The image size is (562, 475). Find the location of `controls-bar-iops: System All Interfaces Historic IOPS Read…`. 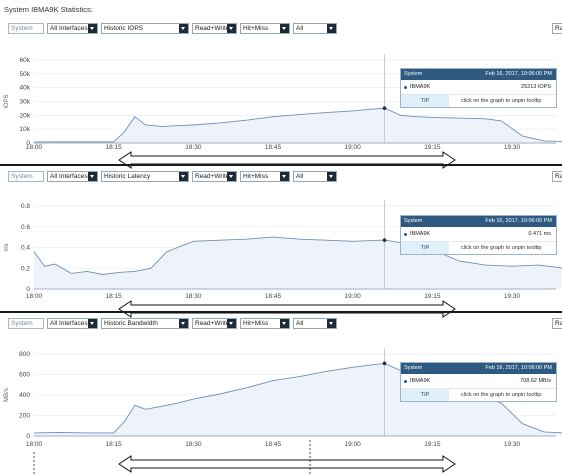

controls-bar-iops: System All Interfaces Historic IOPS Read… is located at coordinates (285, 28).